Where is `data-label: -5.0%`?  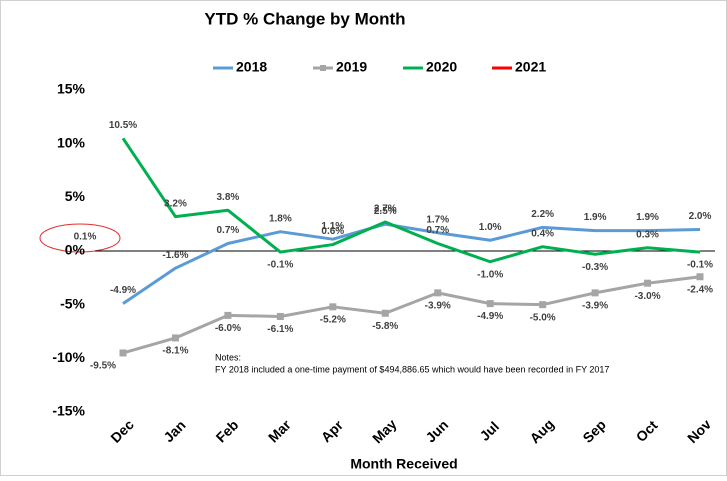 data-label: -5.0% is located at coordinates (543, 317).